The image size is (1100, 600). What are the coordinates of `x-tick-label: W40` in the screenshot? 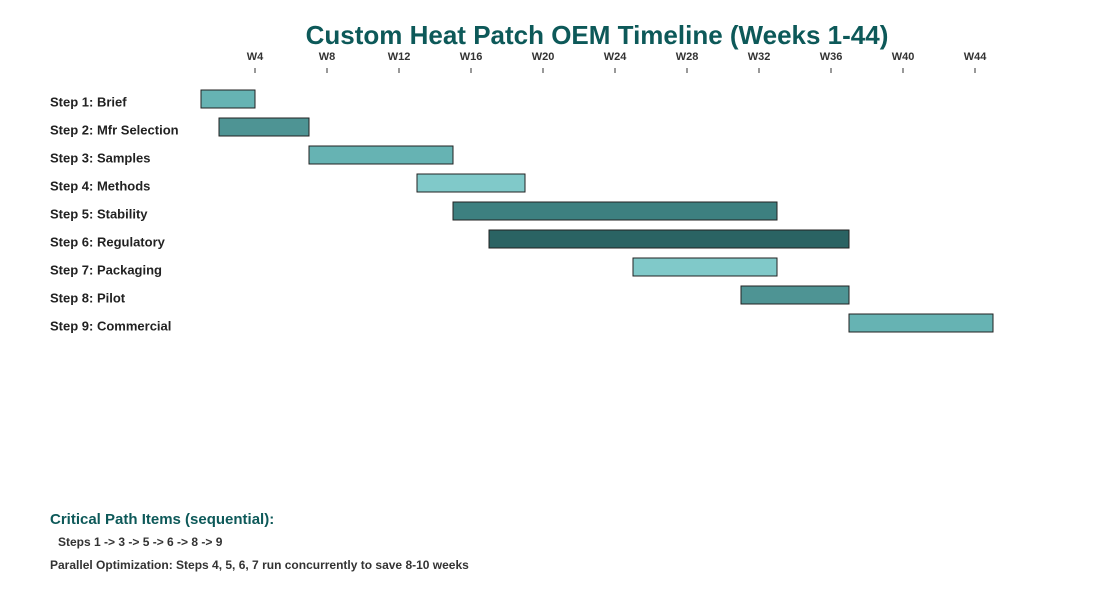 It's located at (903, 57).